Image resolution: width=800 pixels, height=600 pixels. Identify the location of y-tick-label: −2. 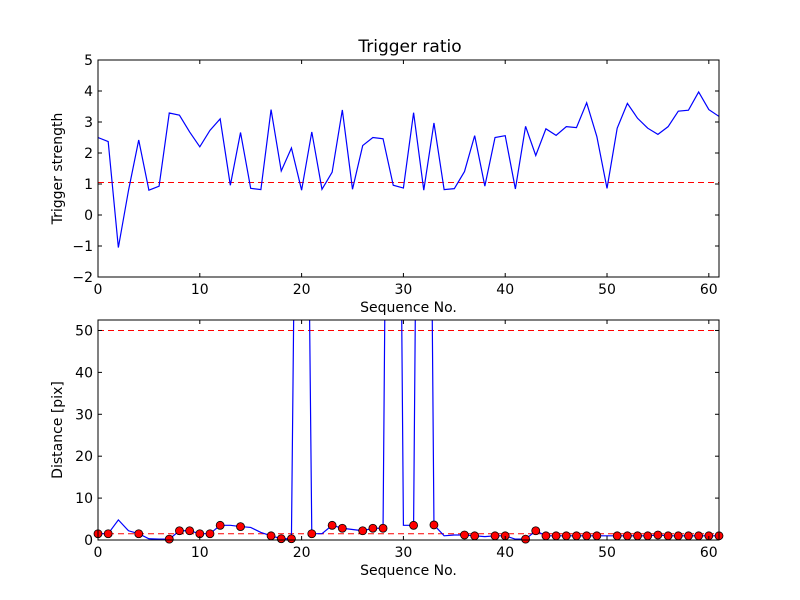
(82, 278).